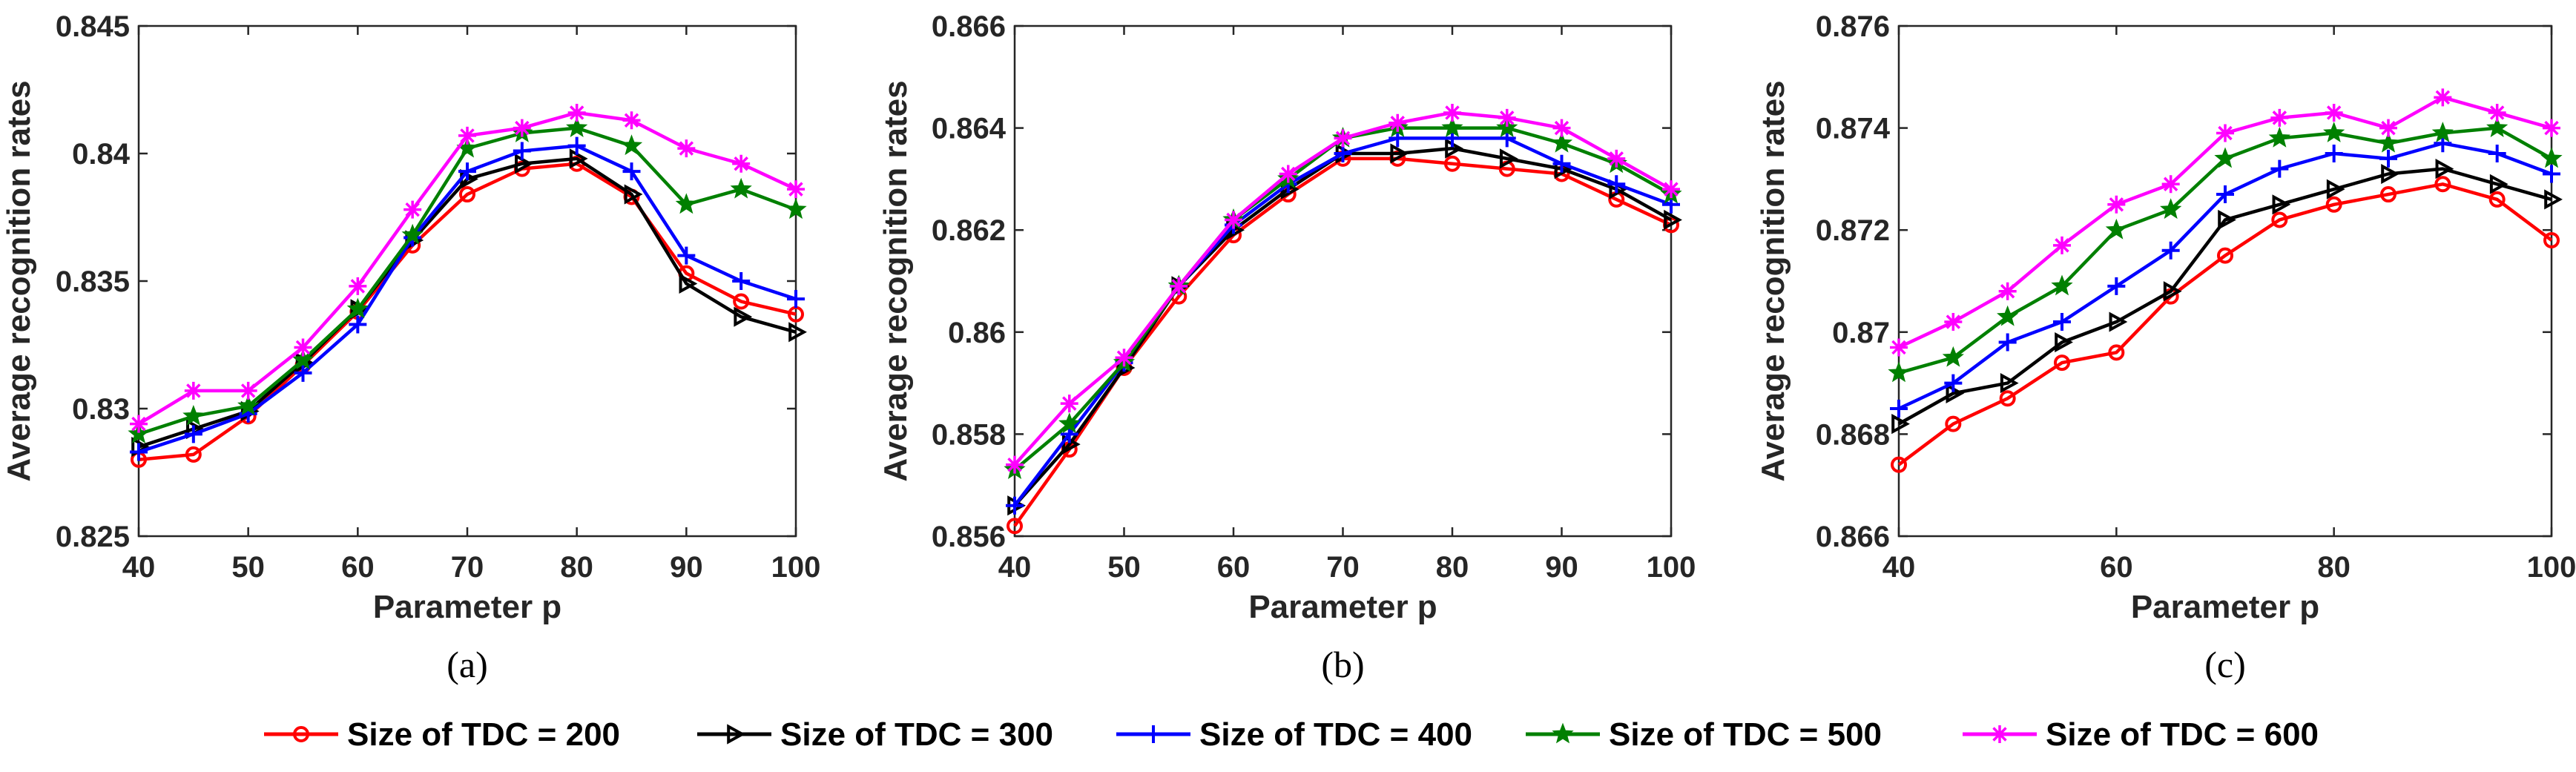 This screenshot has height=772, width=2576. What do you see at coordinates (916, 734) in the screenshot?
I see `legend-label: Size of TDC = 300` at bounding box center [916, 734].